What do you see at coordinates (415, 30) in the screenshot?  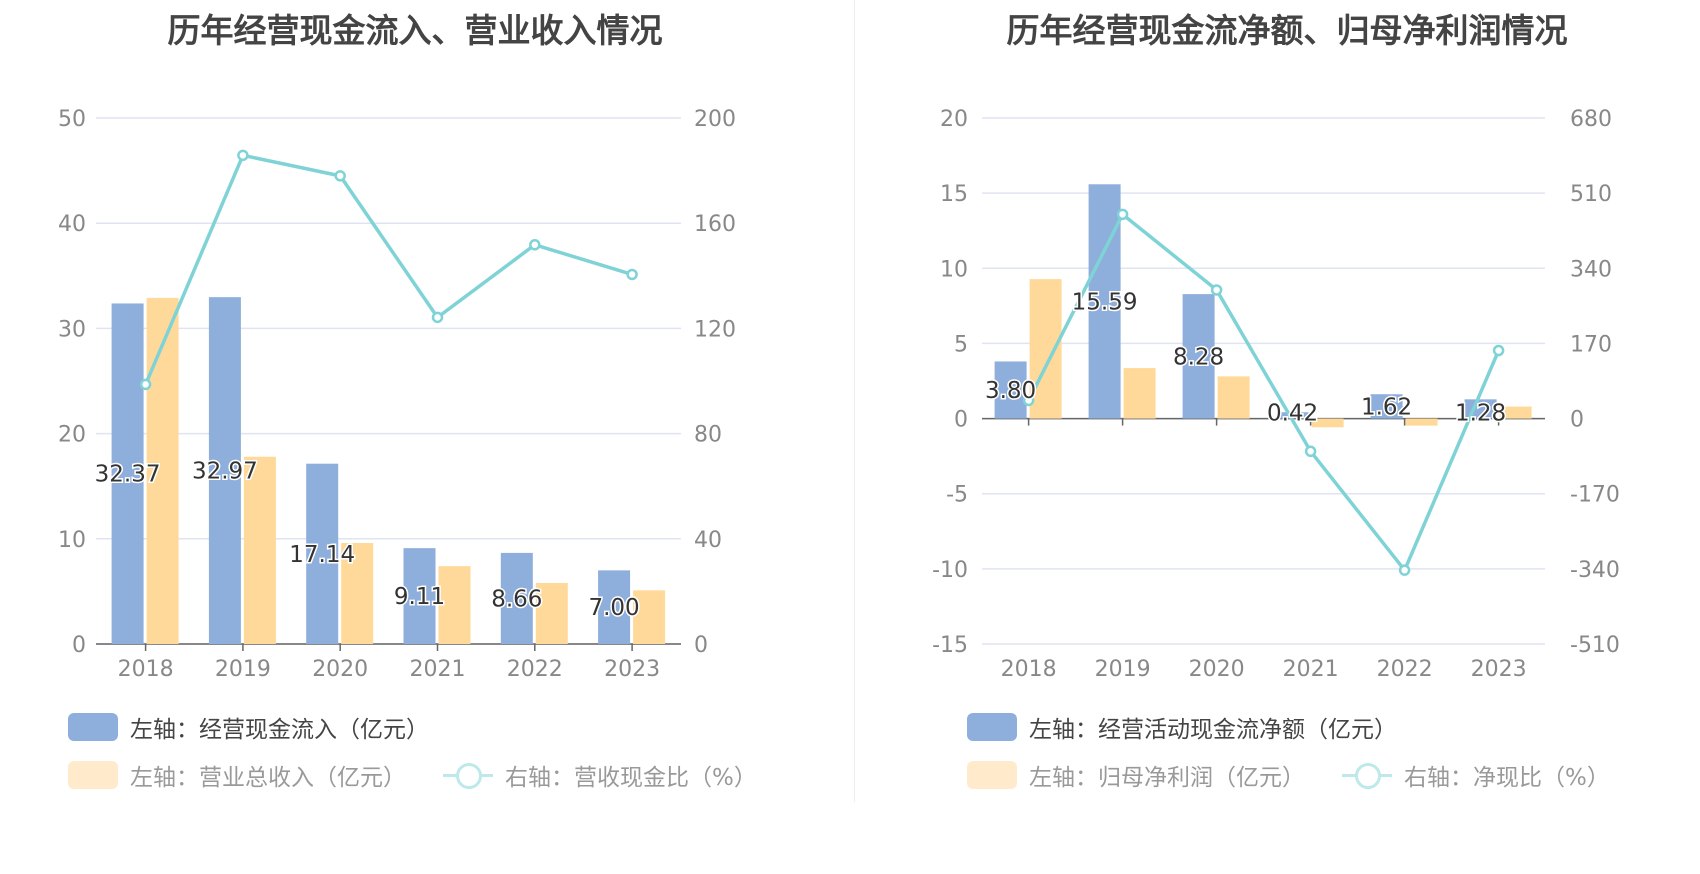 I see `chart-title: 历年经营现金流入、营业收入情况` at bounding box center [415, 30].